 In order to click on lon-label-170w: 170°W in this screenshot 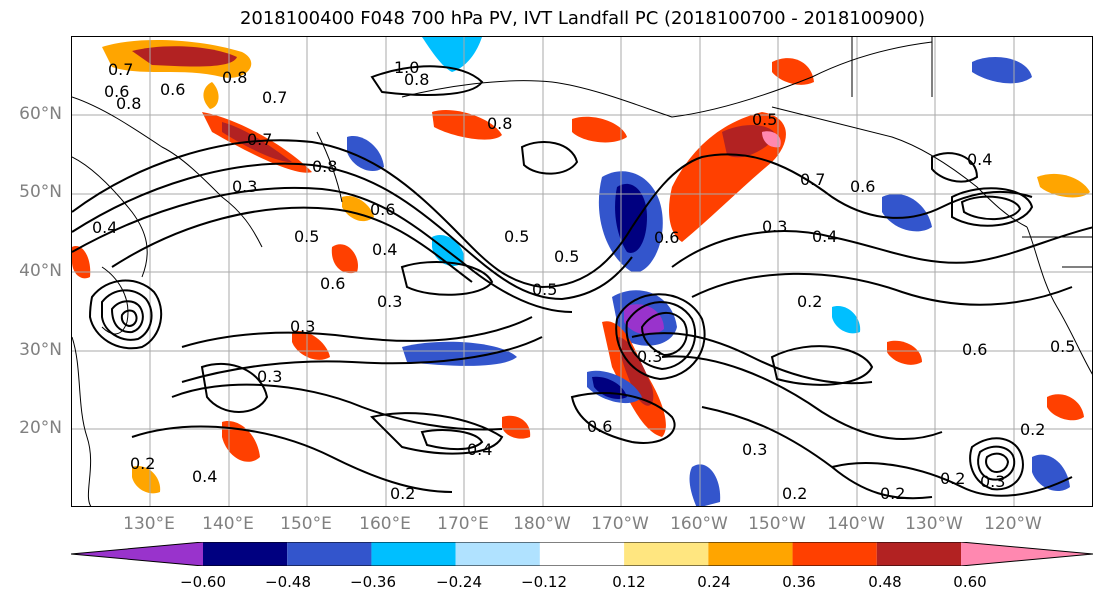, I will do `click(620, 524)`.